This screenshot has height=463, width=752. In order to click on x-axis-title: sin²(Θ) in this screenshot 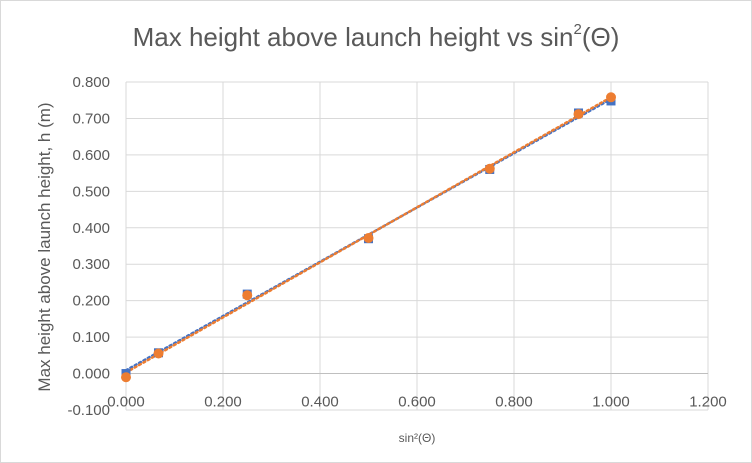, I will do `click(417, 438)`.